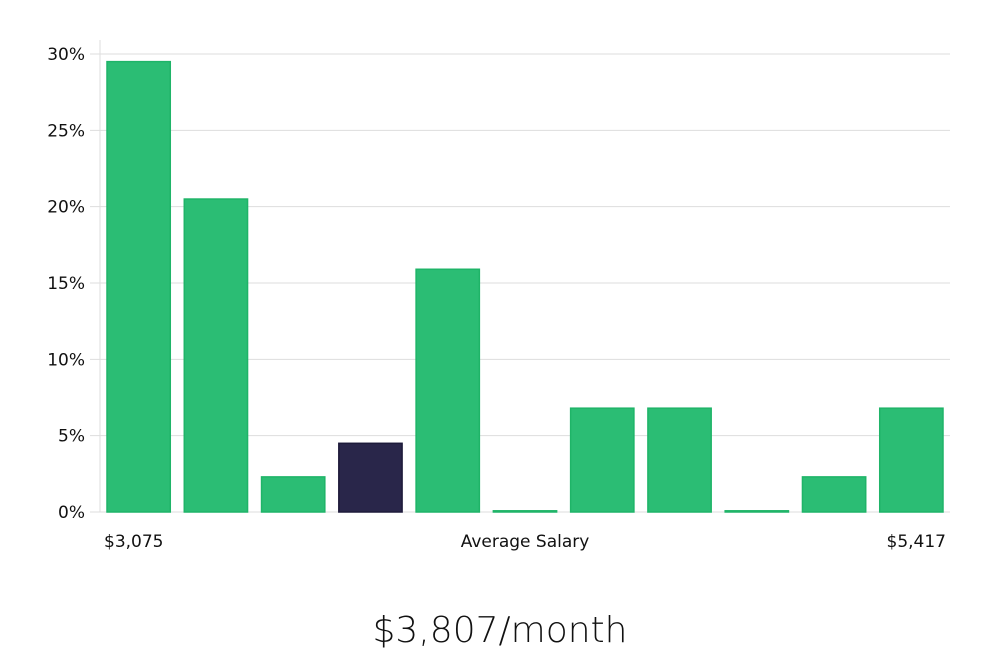  What do you see at coordinates (66, 360) in the screenshot?
I see `y-tick-label: 10%` at bounding box center [66, 360].